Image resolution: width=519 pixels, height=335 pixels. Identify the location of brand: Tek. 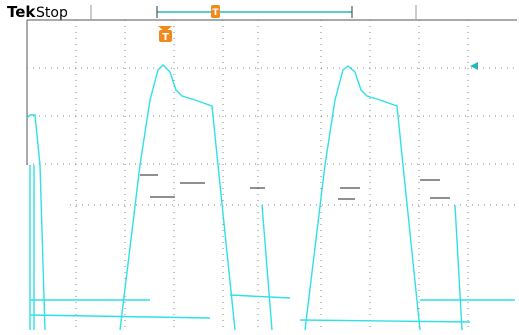
(21, 12).